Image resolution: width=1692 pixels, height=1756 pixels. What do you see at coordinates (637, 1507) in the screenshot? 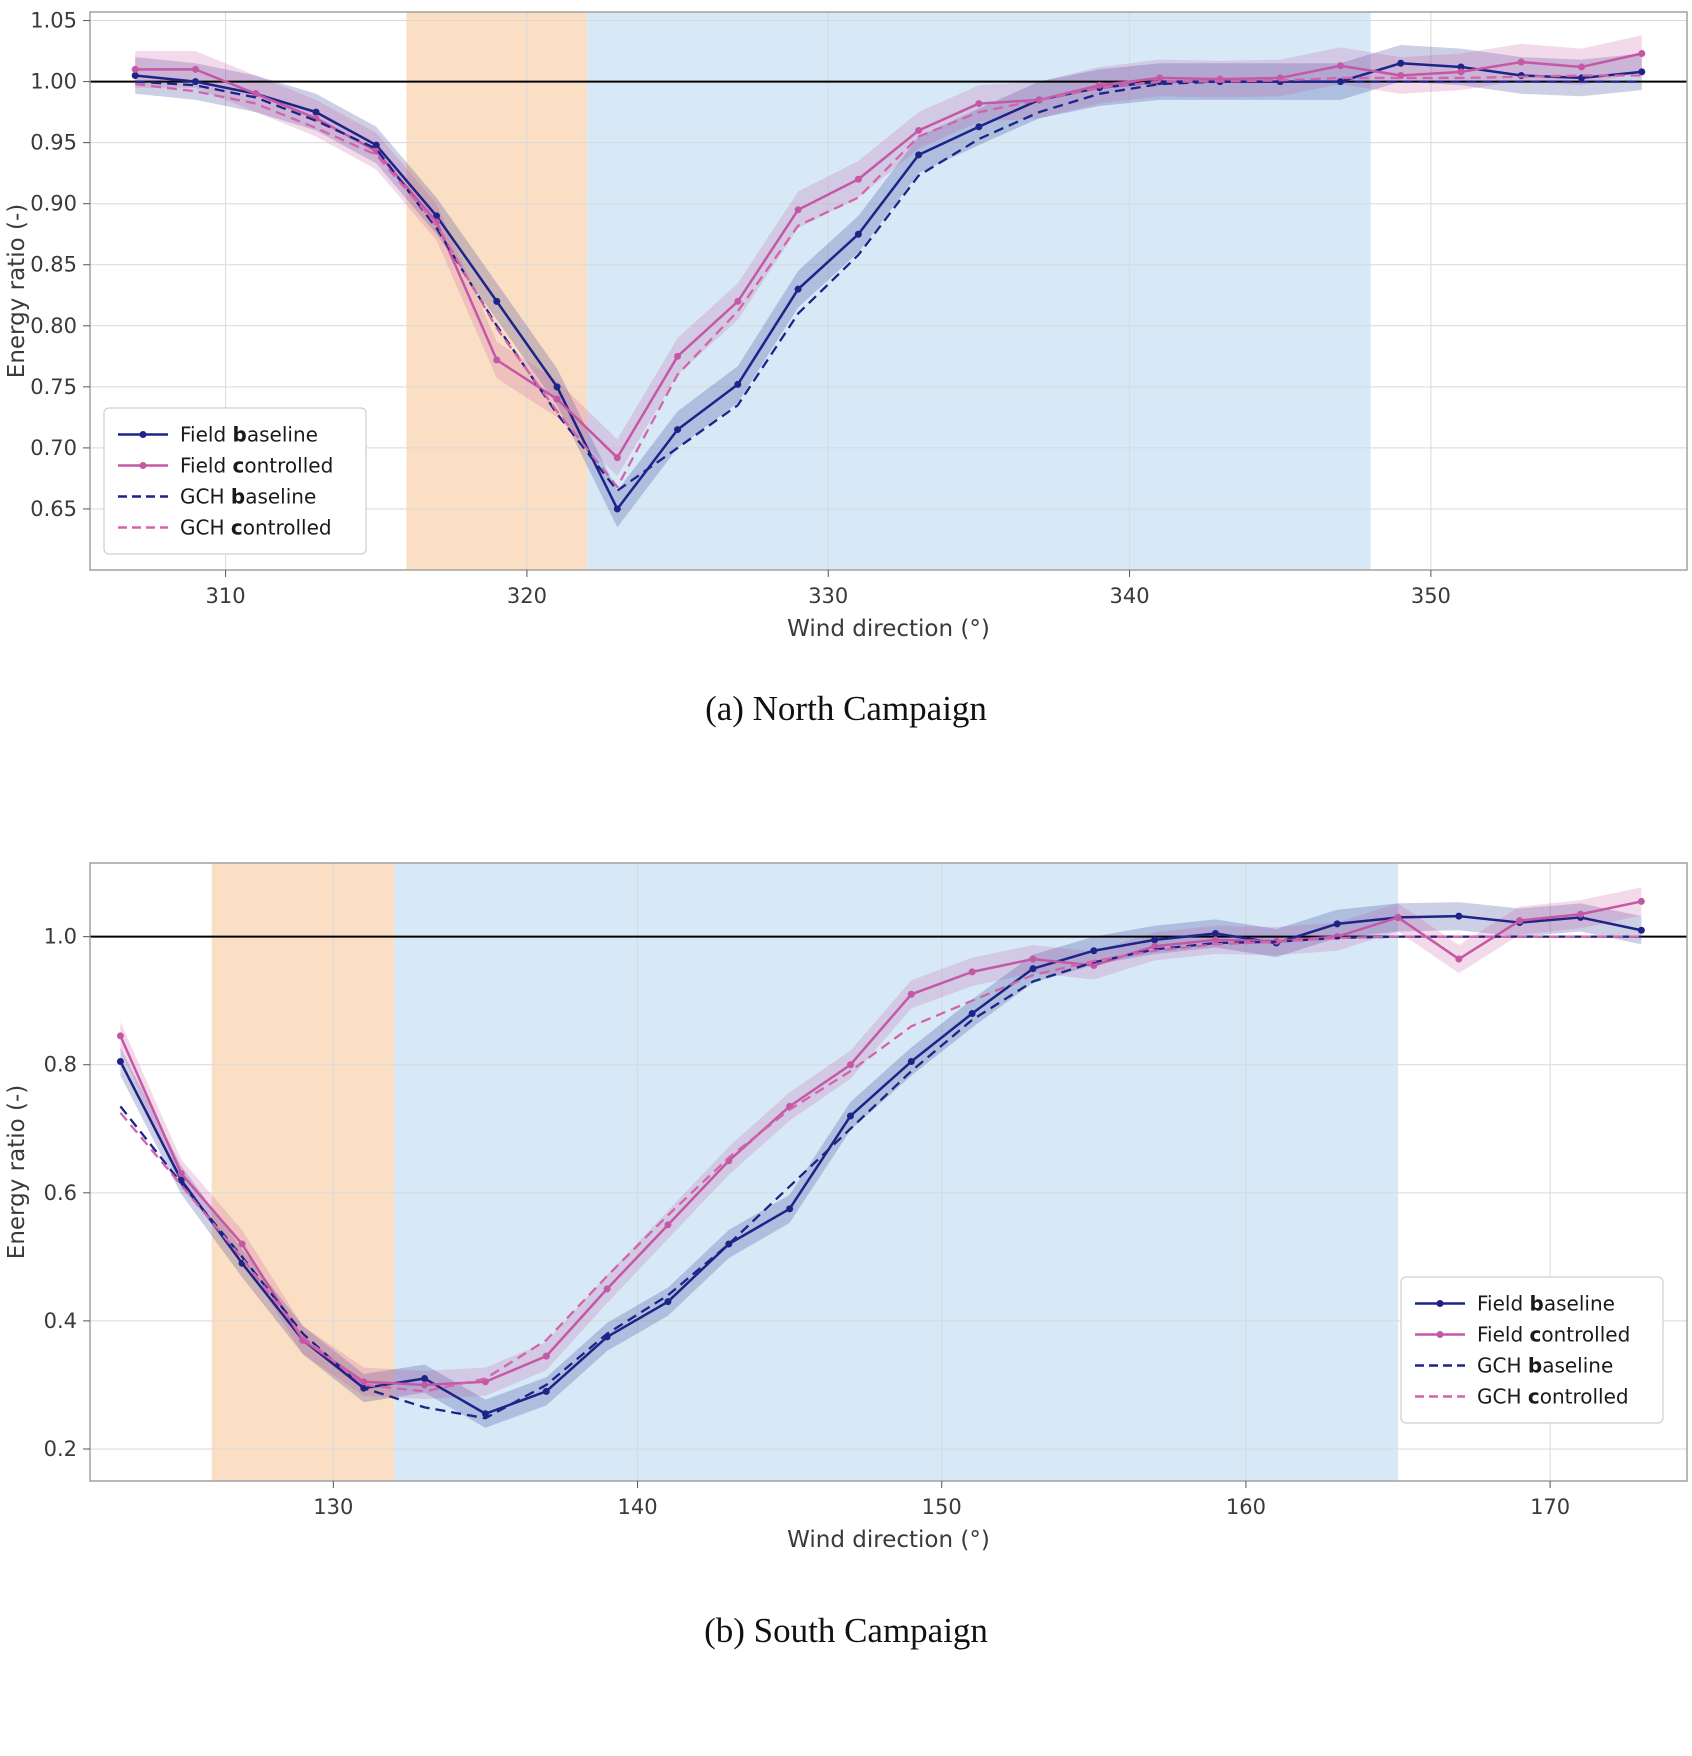
I see `x-tick-label: 140` at bounding box center [637, 1507].